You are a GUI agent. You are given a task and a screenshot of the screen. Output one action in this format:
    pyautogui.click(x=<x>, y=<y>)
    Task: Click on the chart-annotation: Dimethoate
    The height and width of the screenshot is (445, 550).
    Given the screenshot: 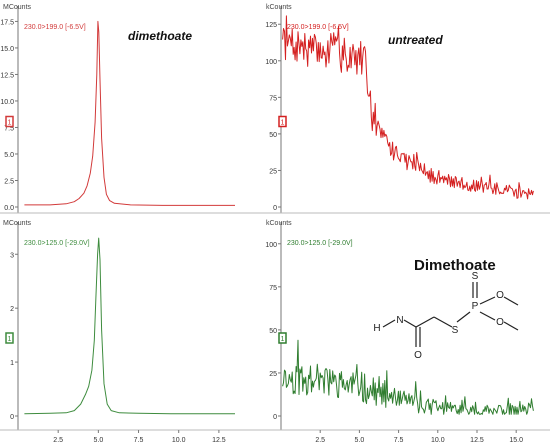 What is the action you would take?
    pyautogui.click(x=455, y=265)
    